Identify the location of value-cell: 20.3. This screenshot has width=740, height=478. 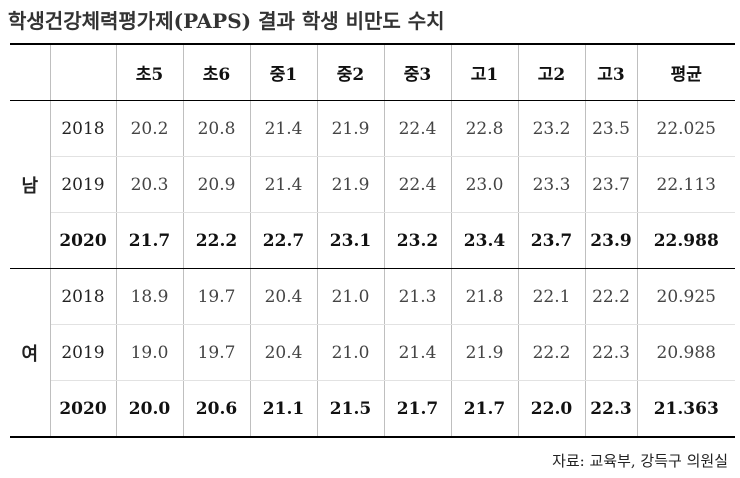
(149, 184).